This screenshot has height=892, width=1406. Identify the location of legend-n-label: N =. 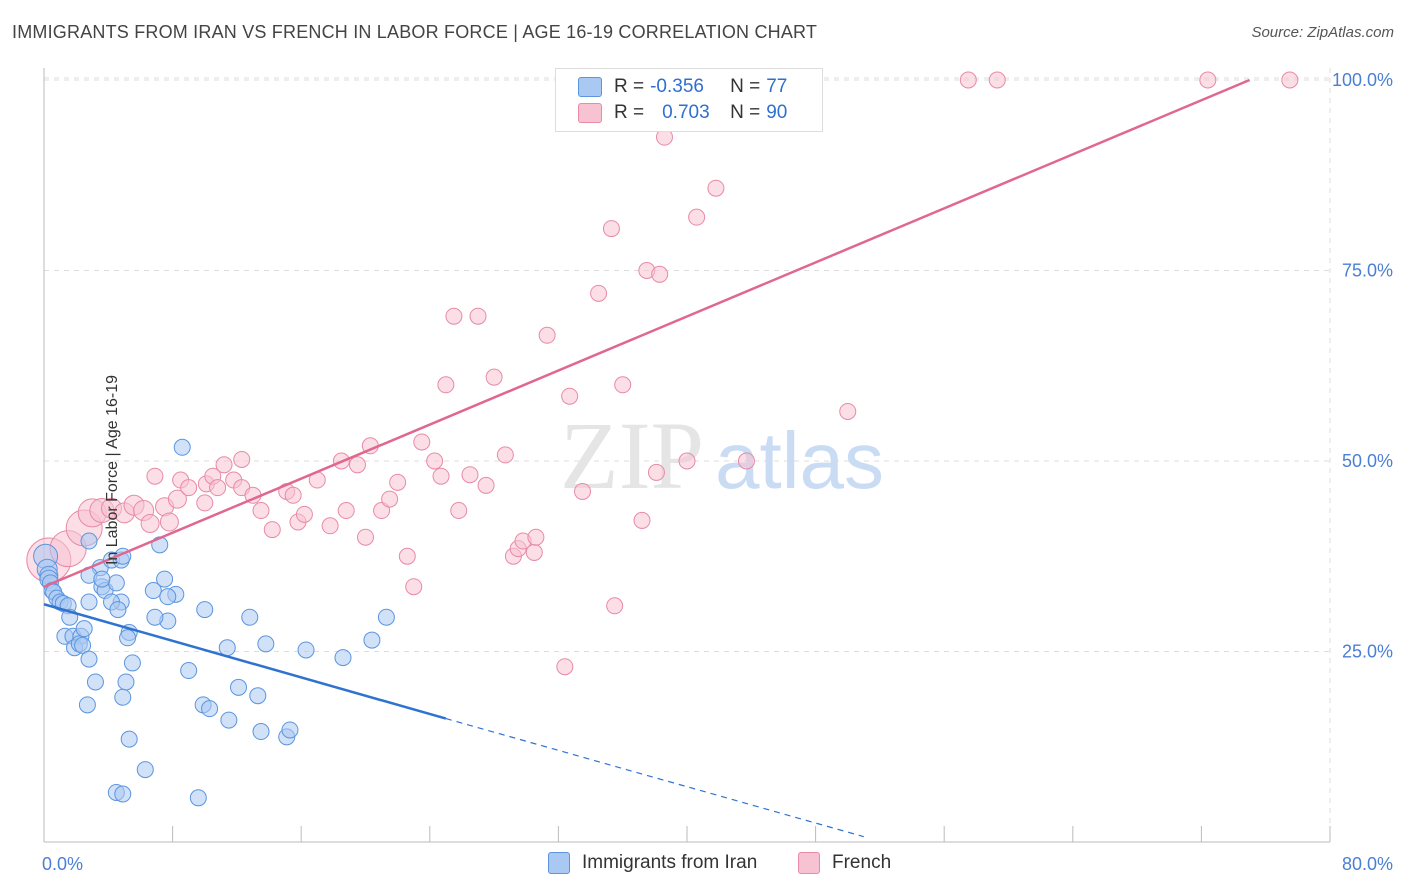
(745, 86).